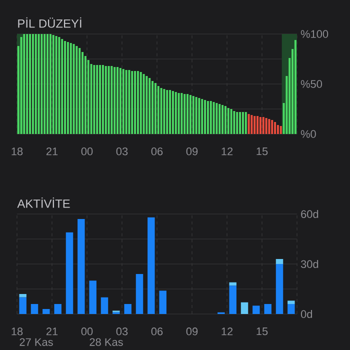 This screenshot has height=350, width=350. I want to click on chart-title: AKTİVİTE, so click(43, 202).